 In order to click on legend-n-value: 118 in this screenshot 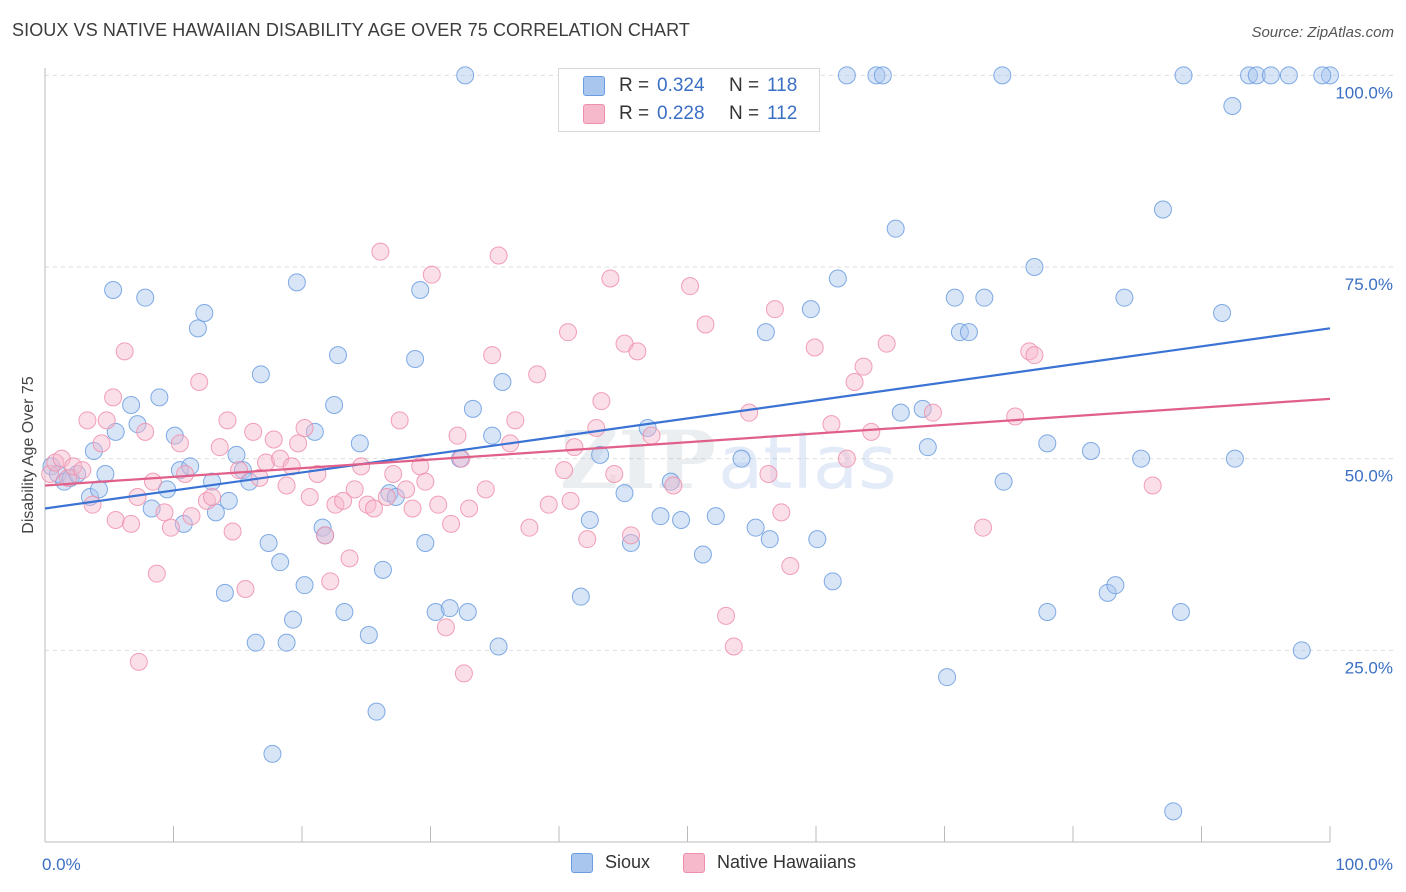, I will do `click(782, 85)`.